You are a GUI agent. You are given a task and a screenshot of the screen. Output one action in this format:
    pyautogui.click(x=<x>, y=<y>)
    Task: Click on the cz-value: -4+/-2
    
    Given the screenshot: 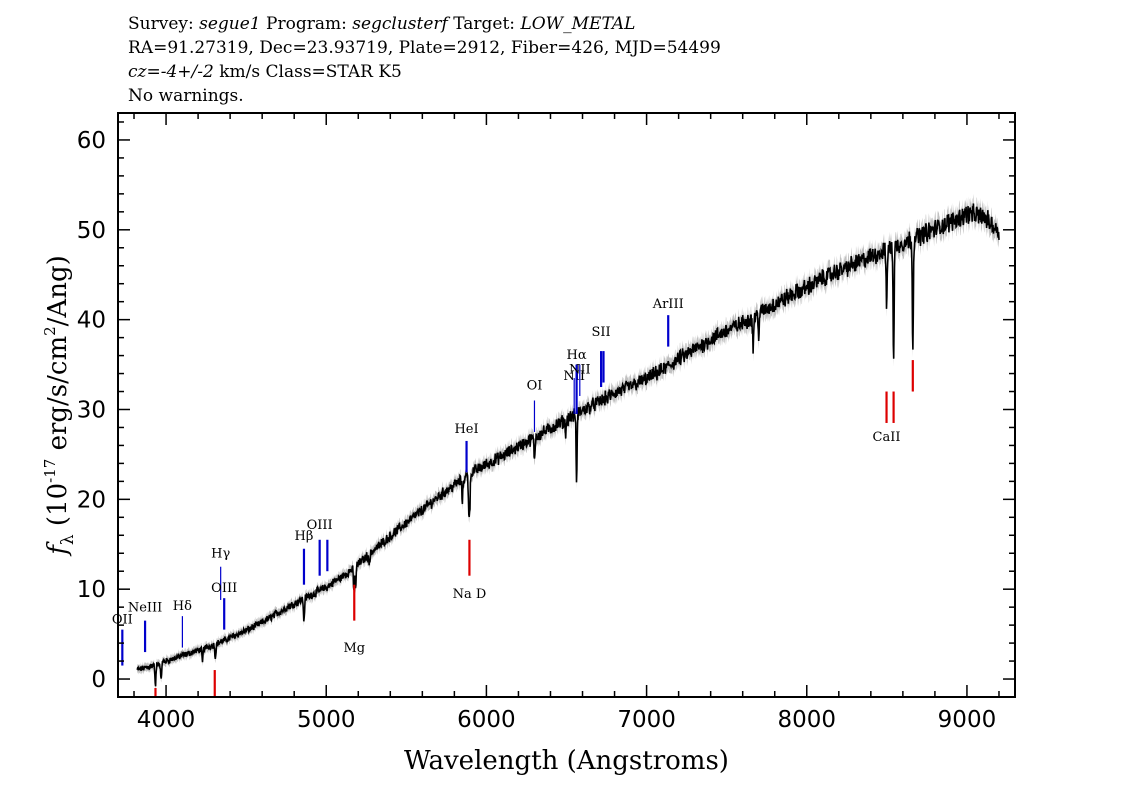 What is the action you would take?
    pyautogui.click(x=187, y=72)
    